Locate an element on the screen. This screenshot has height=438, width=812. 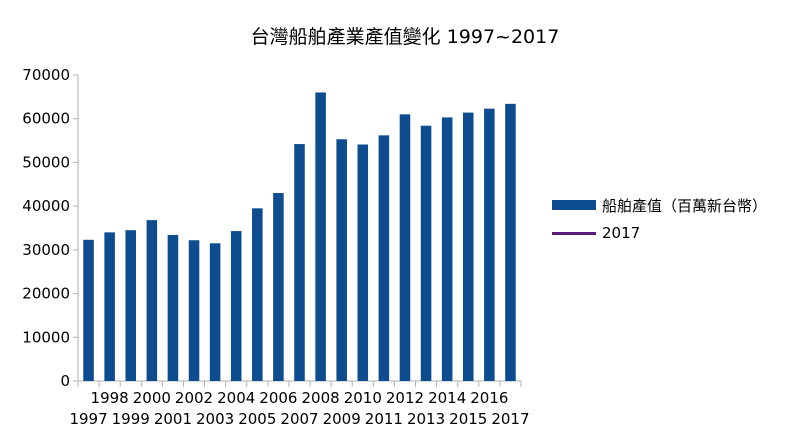
bar-2014 is located at coordinates (447, 249).